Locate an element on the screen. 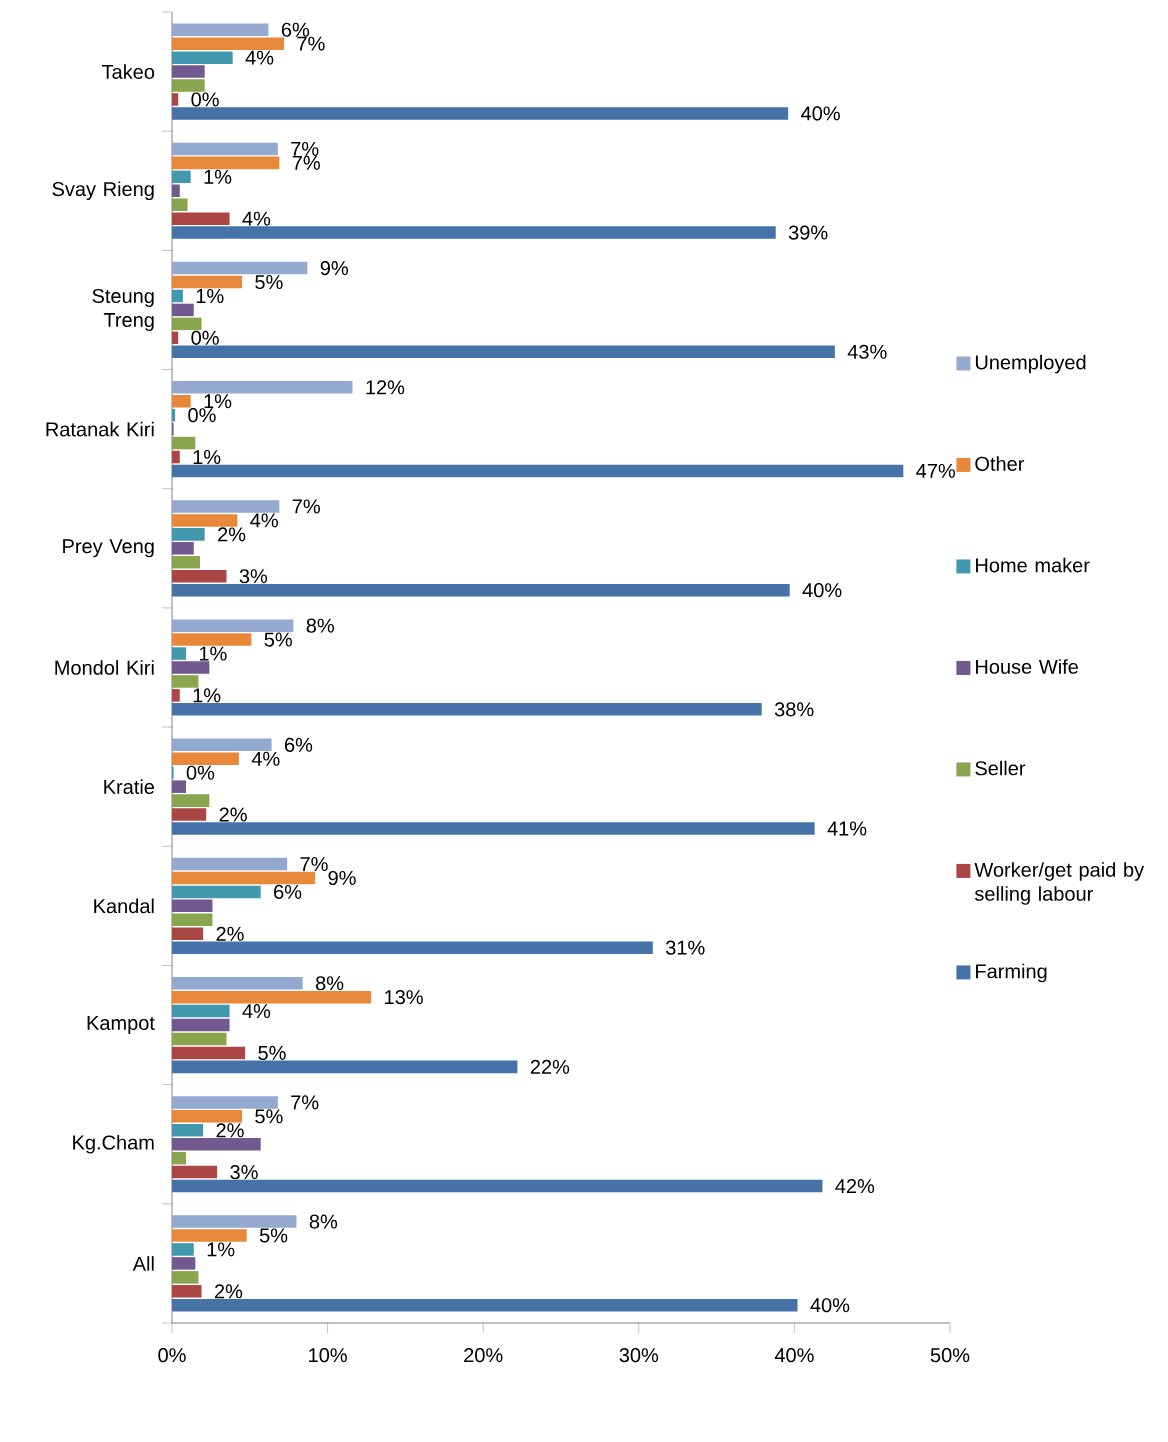 The height and width of the screenshot is (1442, 1168). data-label: 41% is located at coordinates (847, 828).